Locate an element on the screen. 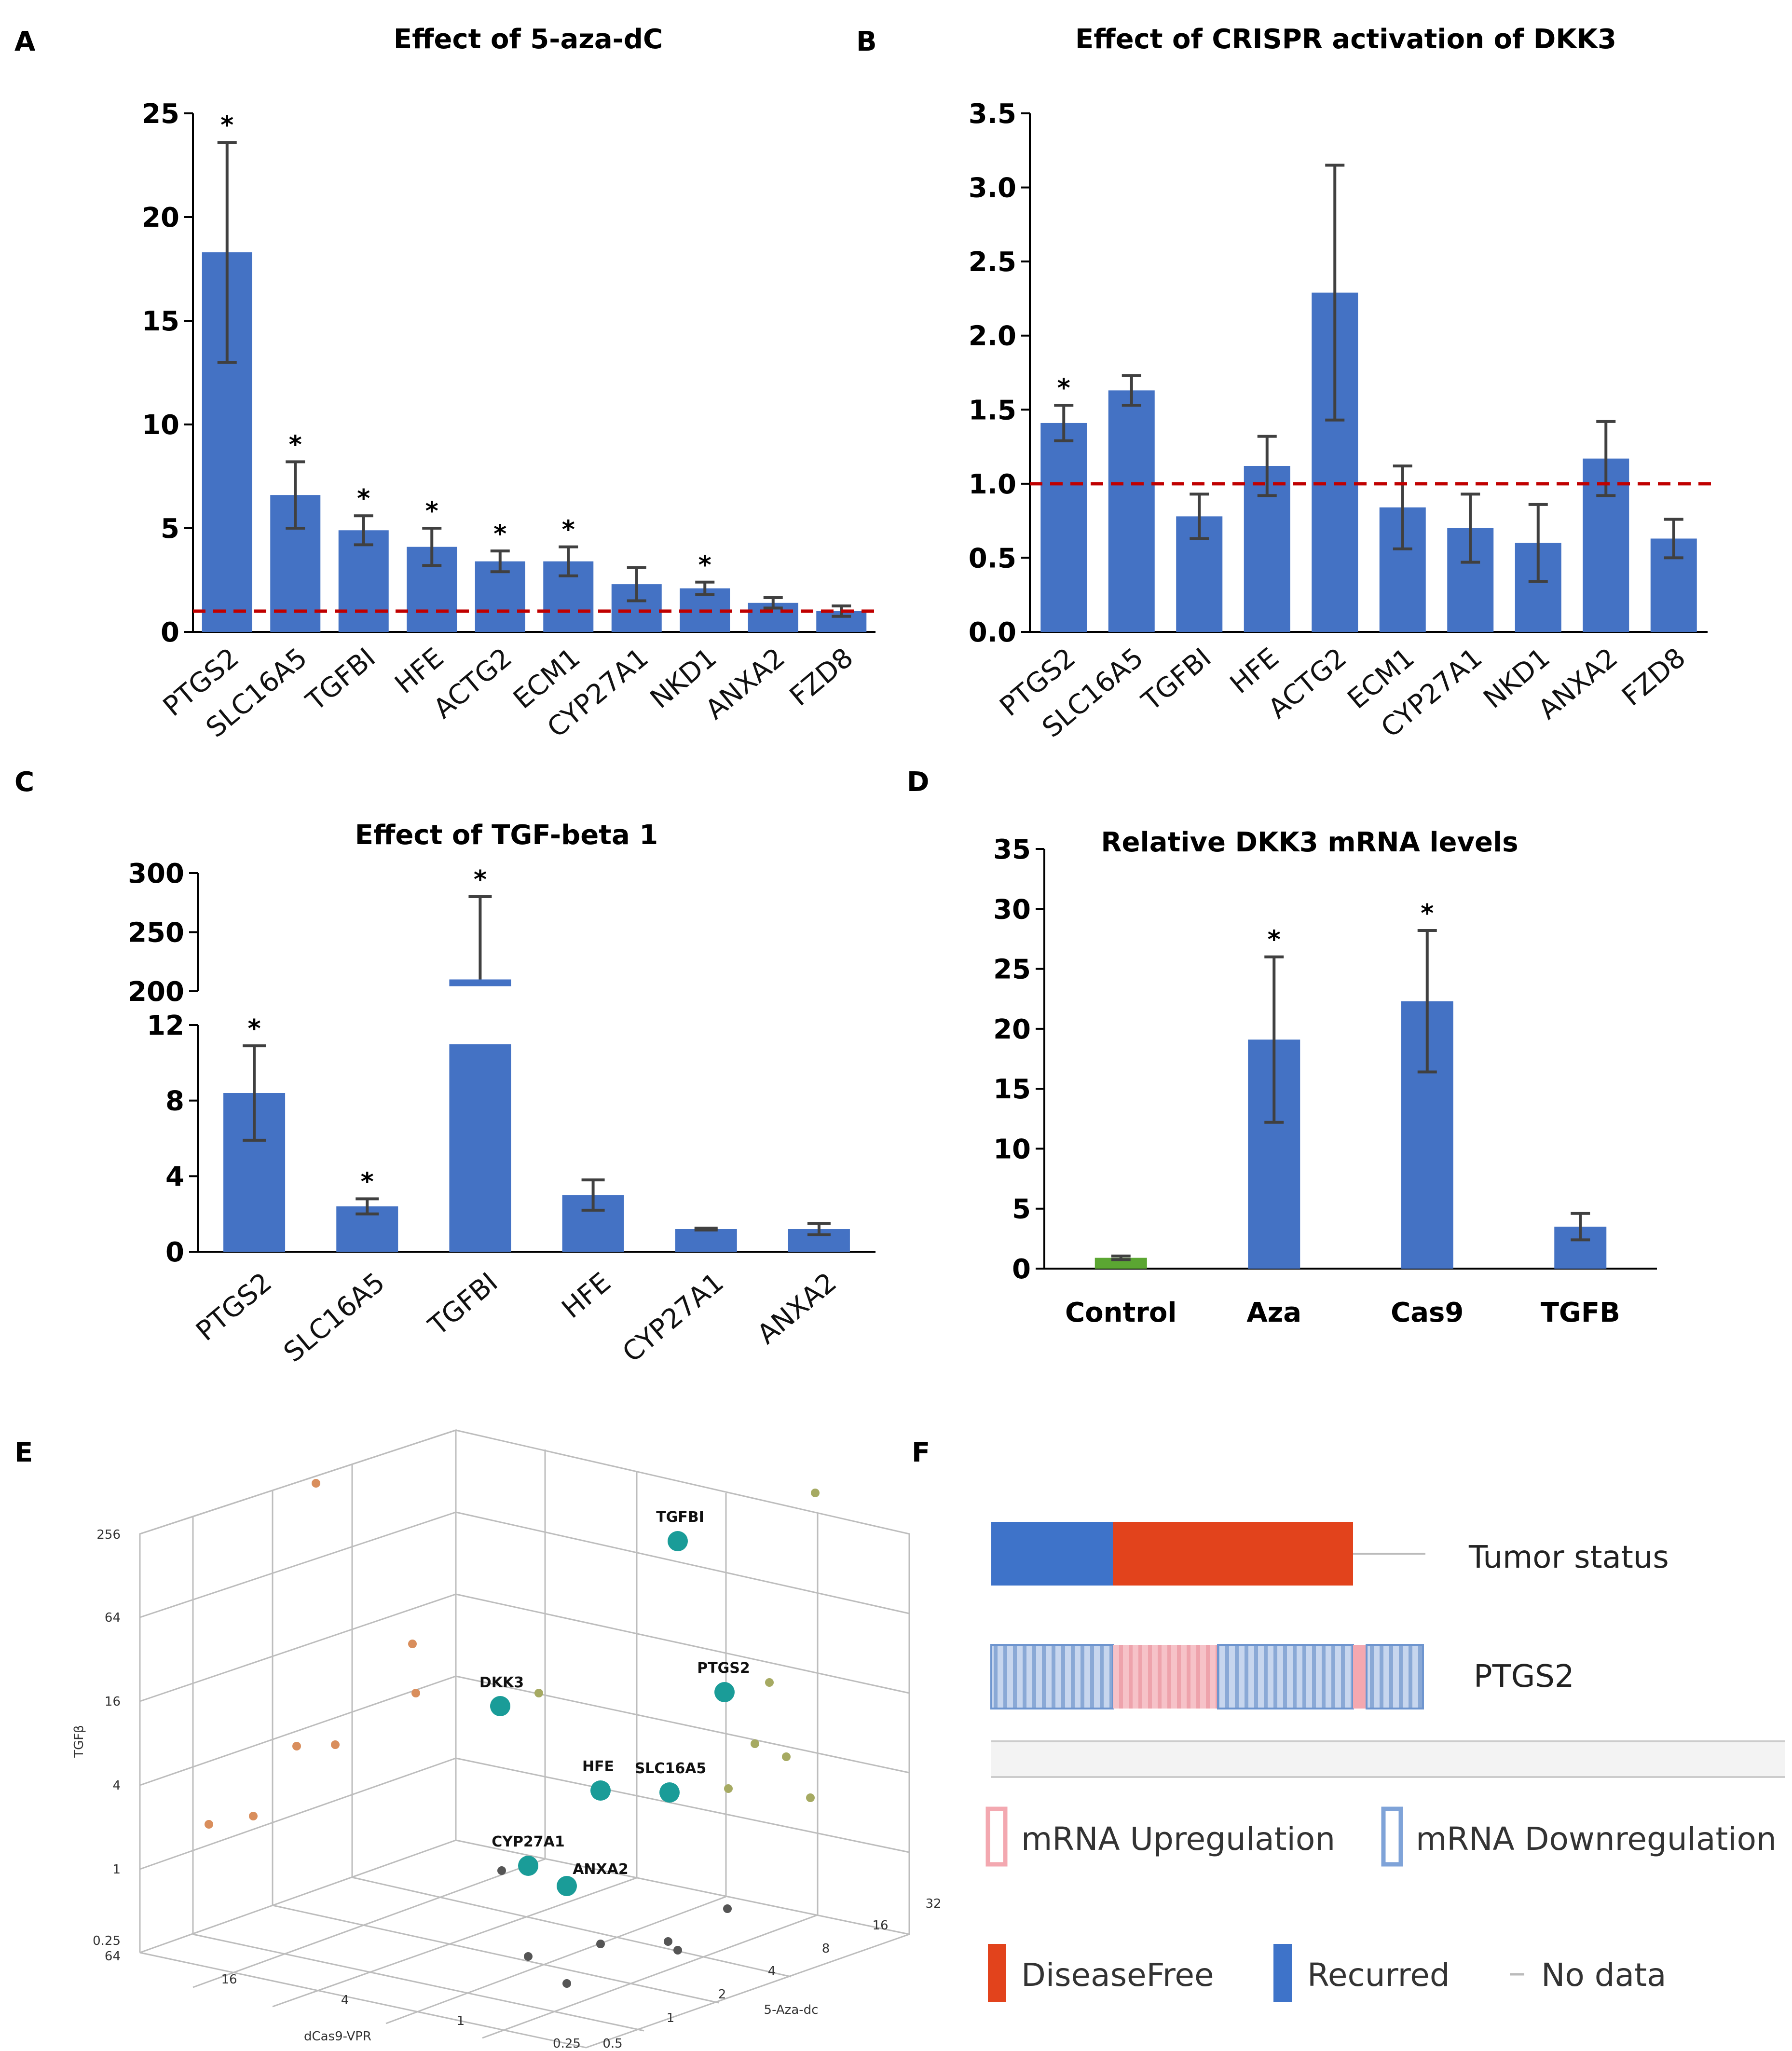 Image resolution: width=1792 pixels, height=2051 pixels. panel-e-grid is located at coordinates (524, 1739).